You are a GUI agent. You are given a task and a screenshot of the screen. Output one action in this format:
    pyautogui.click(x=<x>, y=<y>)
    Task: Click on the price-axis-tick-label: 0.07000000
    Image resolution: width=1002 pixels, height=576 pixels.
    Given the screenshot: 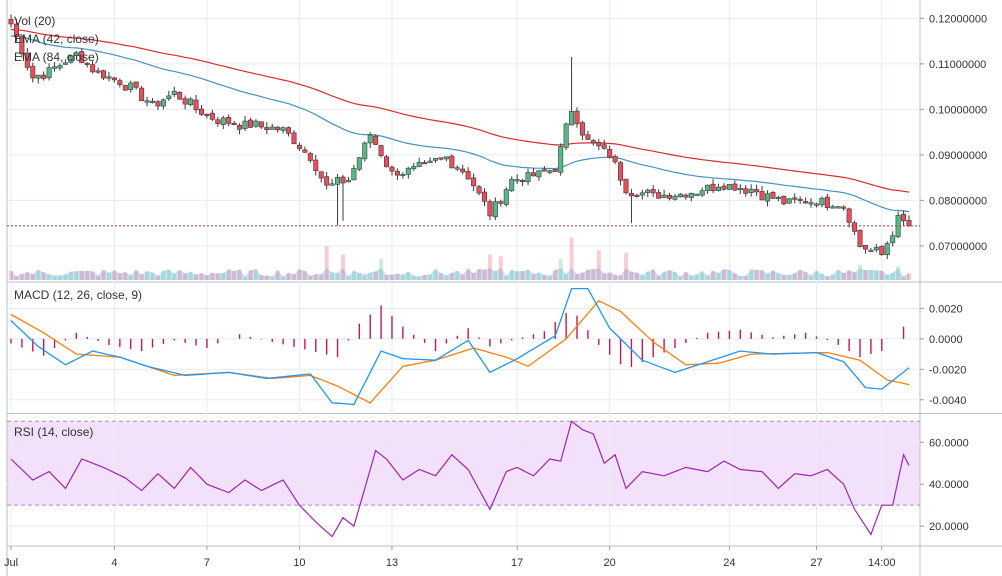 What is the action you would take?
    pyautogui.click(x=958, y=247)
    